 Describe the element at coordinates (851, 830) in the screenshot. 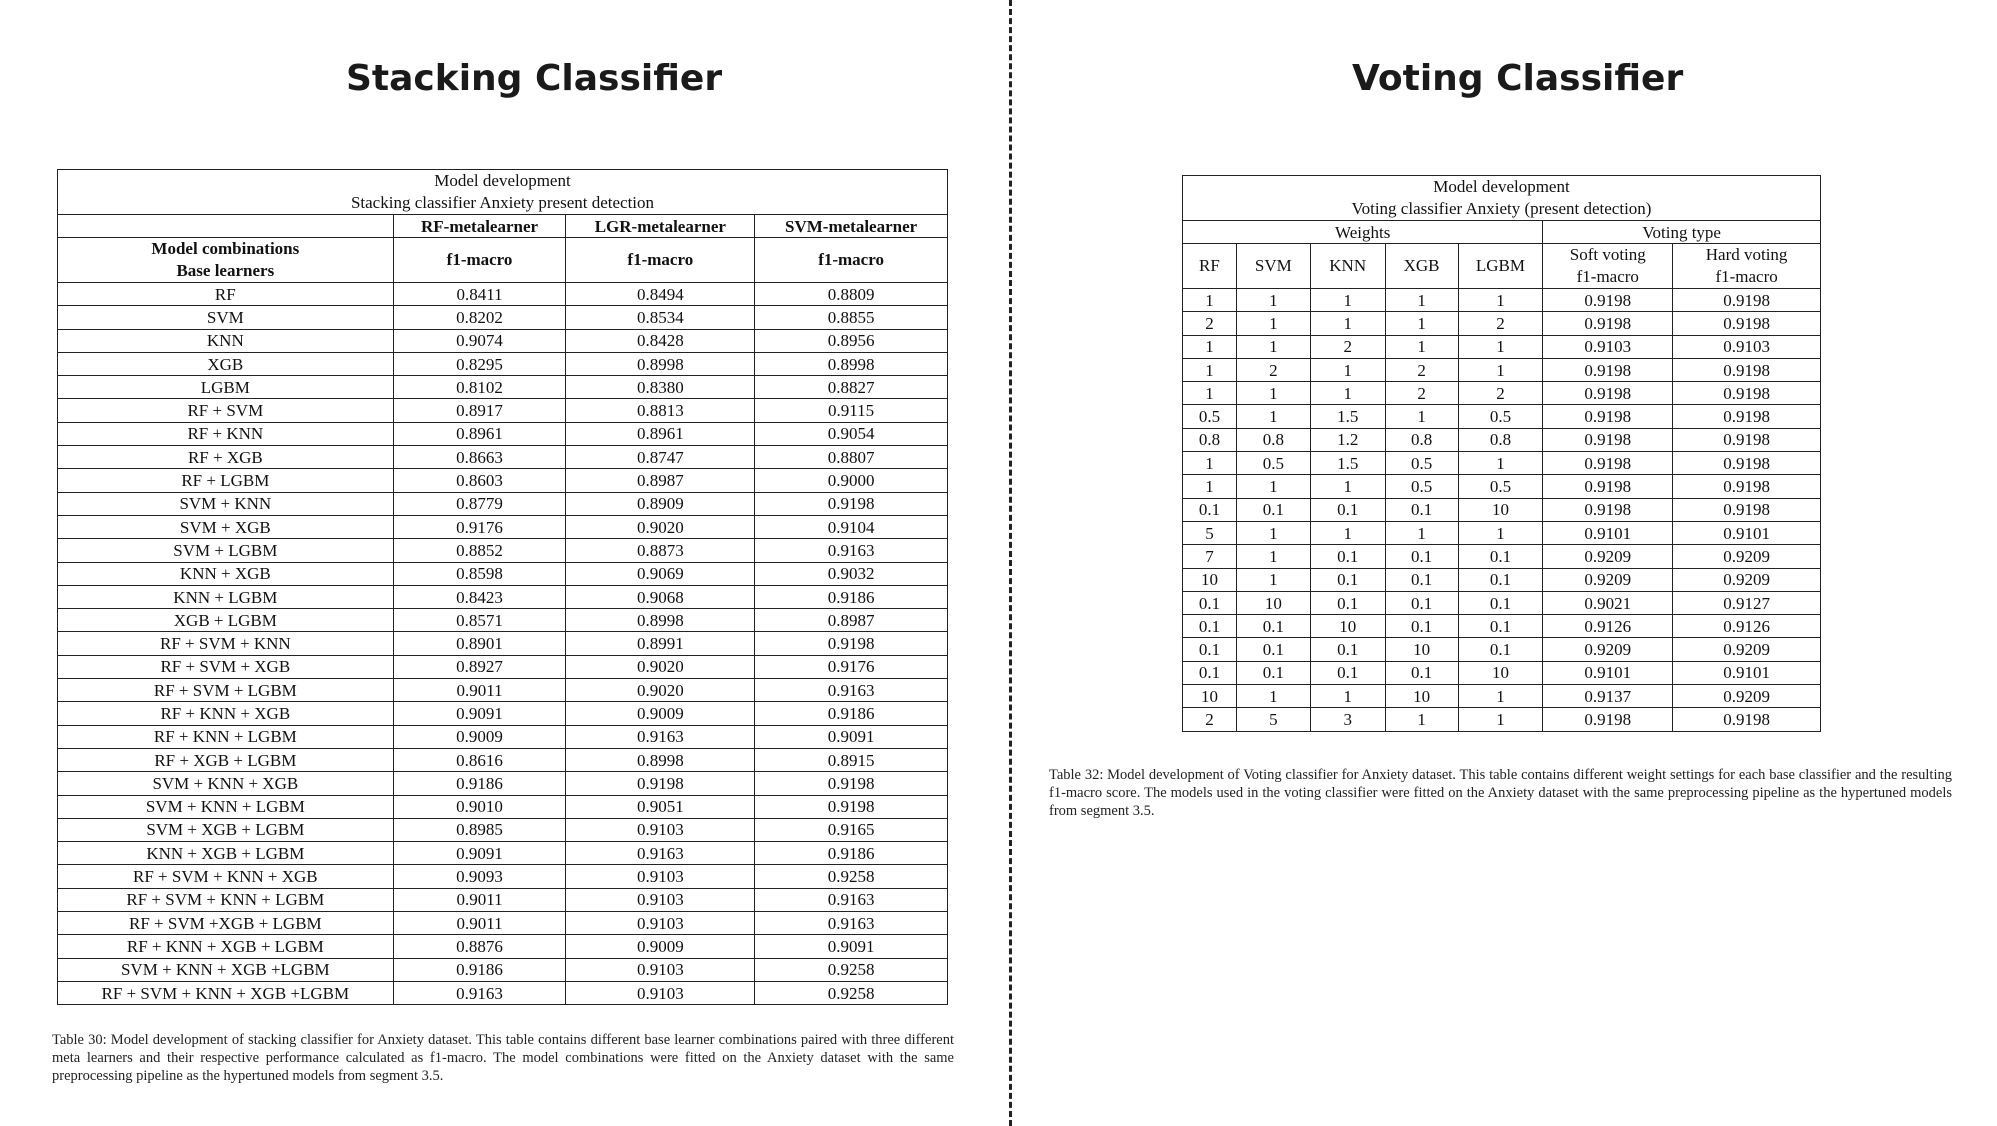

I see `f1-macro-cell: 0.9165` at that location.